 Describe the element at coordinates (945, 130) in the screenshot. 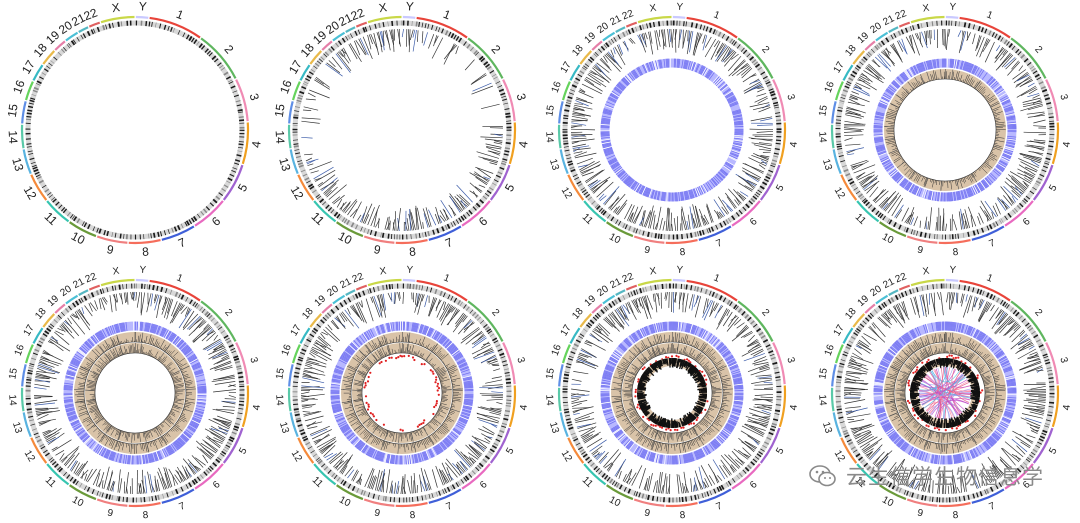

I see `ideogram-ring` at that location.